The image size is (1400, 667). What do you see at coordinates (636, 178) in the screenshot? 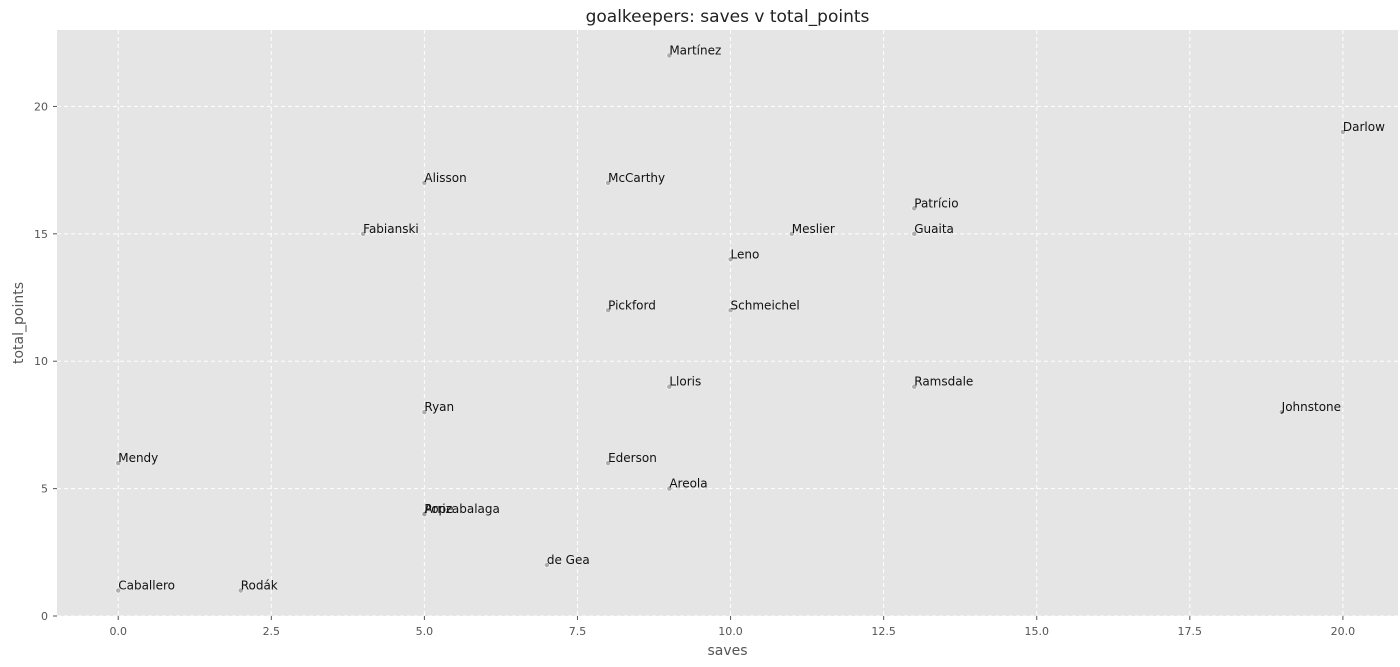
I see `point-label: McCarthy` at bounding box center [636, 178].